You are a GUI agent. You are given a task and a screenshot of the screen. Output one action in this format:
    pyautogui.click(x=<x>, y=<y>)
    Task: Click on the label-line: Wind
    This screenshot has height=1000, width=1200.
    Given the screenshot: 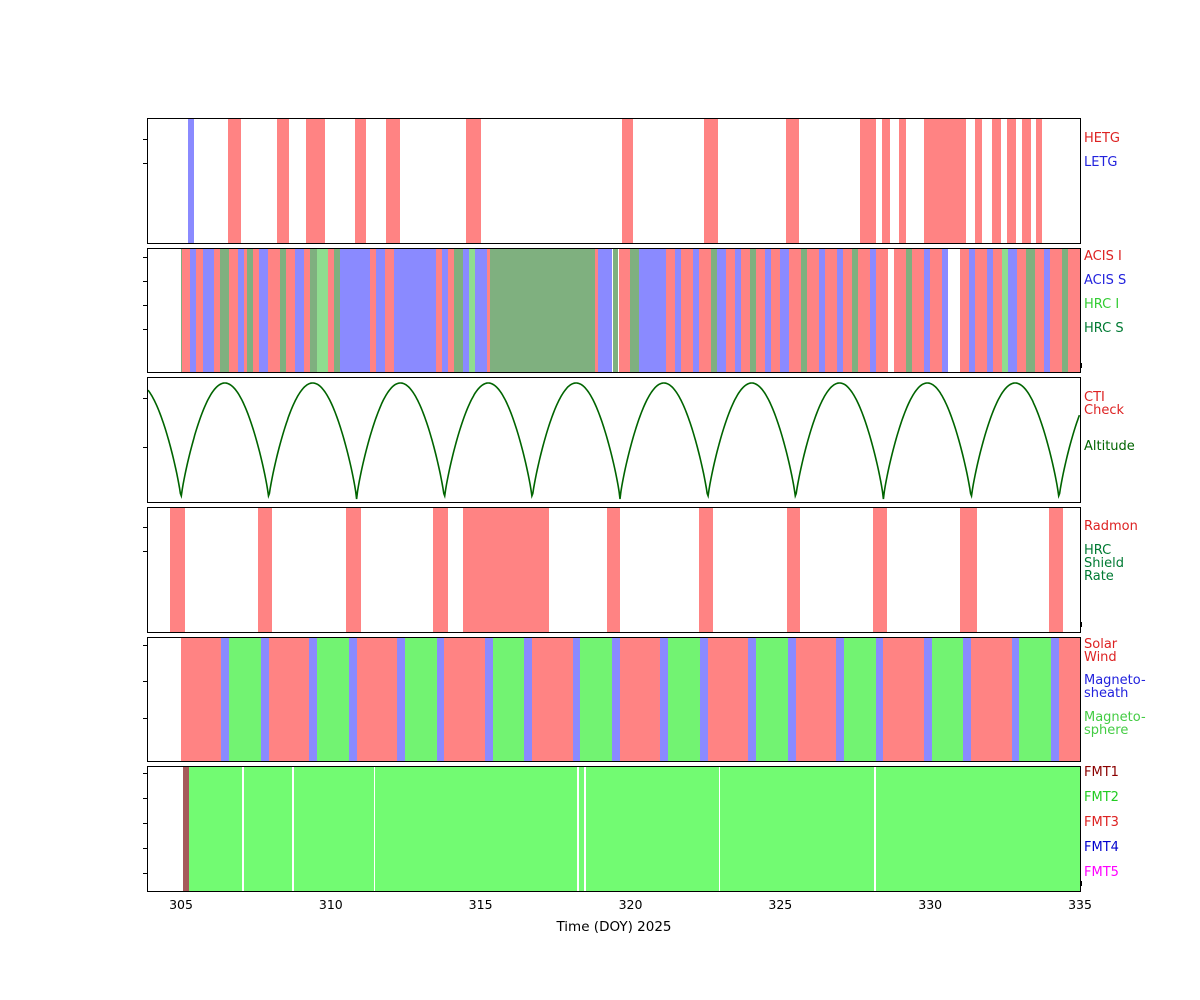 What is the action you would take?
    pyautogui.click(x=1100, y=657)
    